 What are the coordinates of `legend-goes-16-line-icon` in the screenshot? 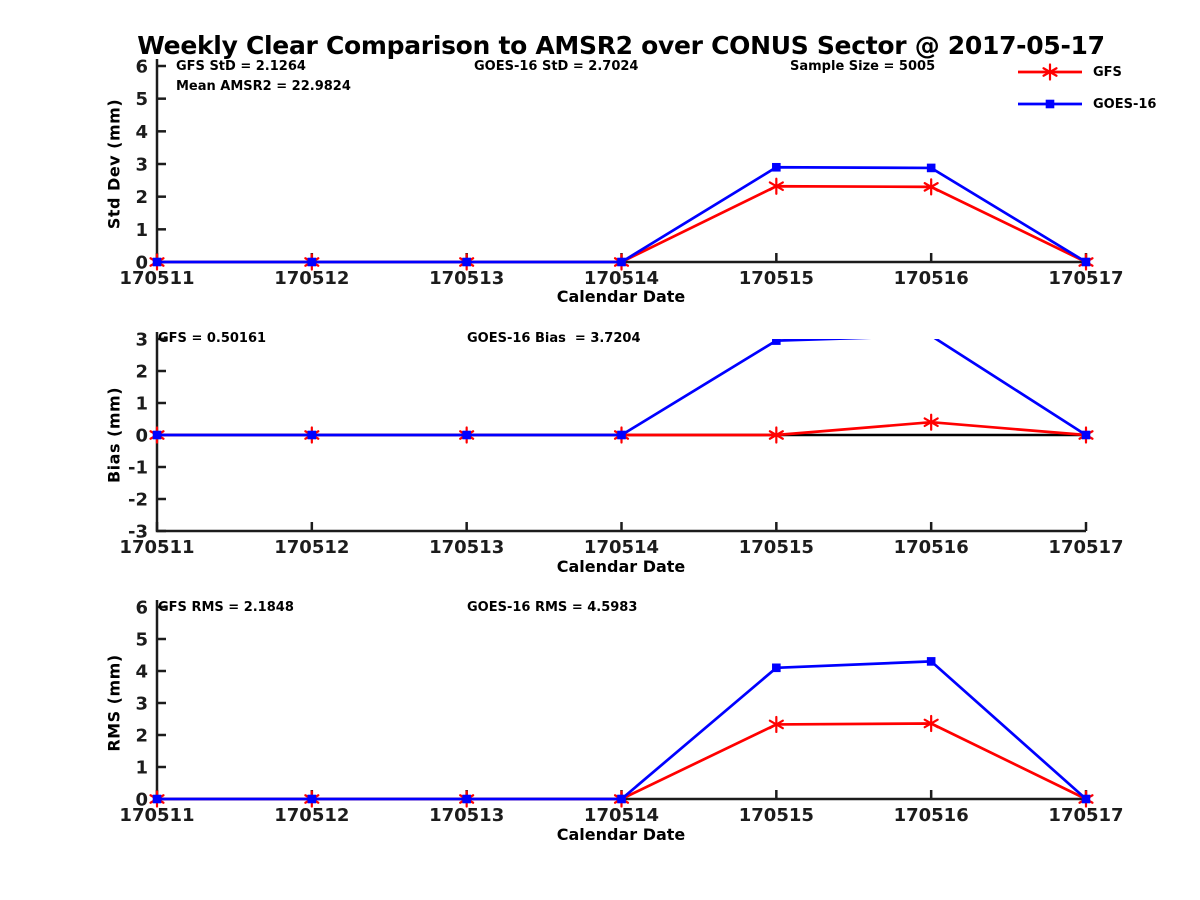 It's located at (1050, 104).